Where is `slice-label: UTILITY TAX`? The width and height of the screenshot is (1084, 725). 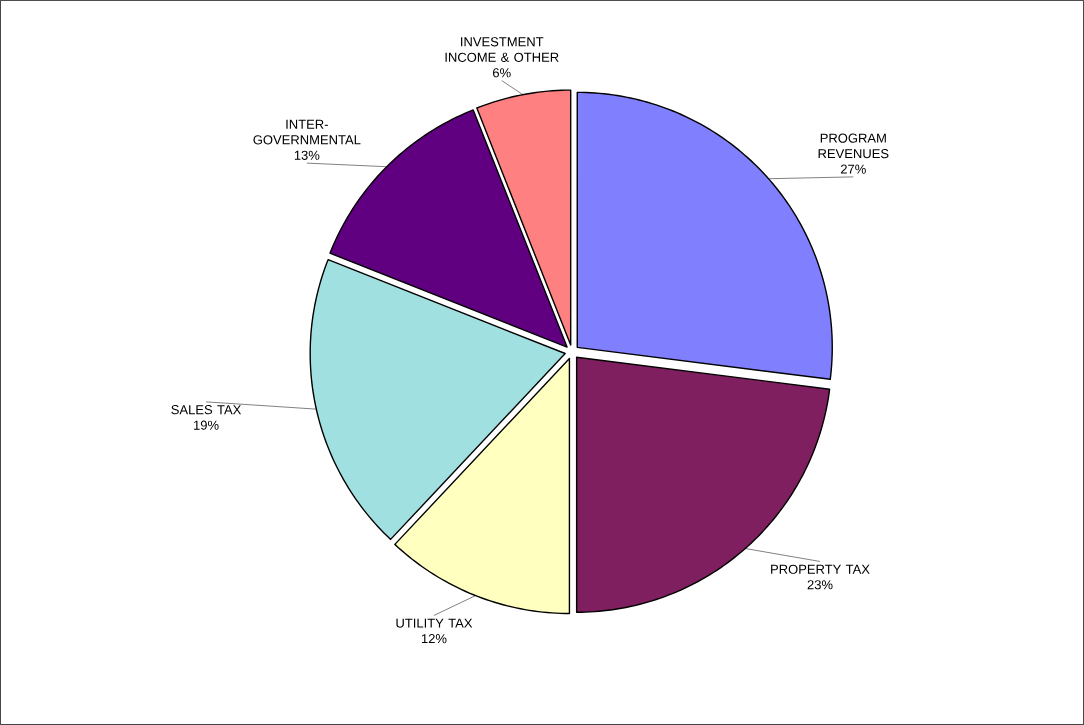
slice-label: UTILITY TAX is located at coordinates (434, 623).